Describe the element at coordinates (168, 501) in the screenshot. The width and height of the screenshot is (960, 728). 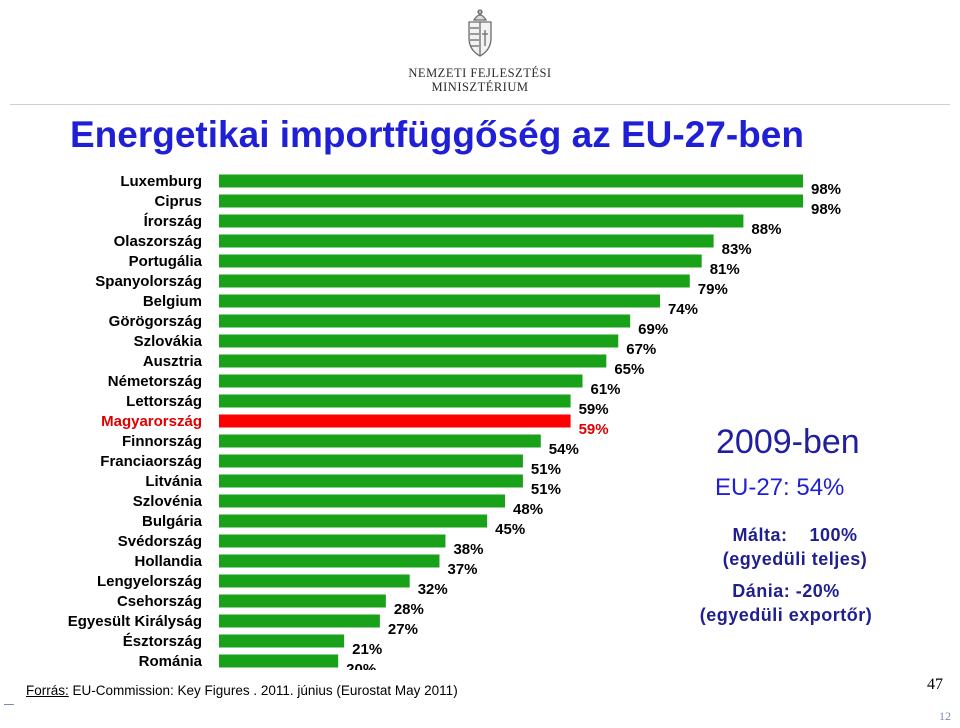
I see `category-label: Szlovénia` at that location.